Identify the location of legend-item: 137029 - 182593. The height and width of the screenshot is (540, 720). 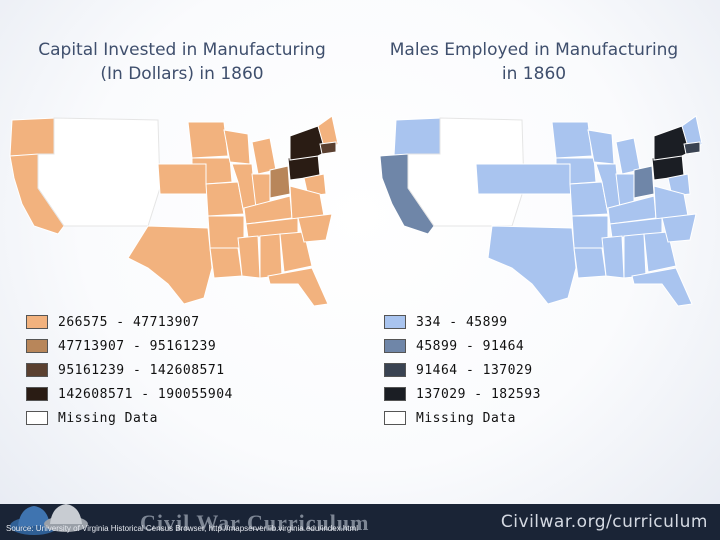
(462, 394).